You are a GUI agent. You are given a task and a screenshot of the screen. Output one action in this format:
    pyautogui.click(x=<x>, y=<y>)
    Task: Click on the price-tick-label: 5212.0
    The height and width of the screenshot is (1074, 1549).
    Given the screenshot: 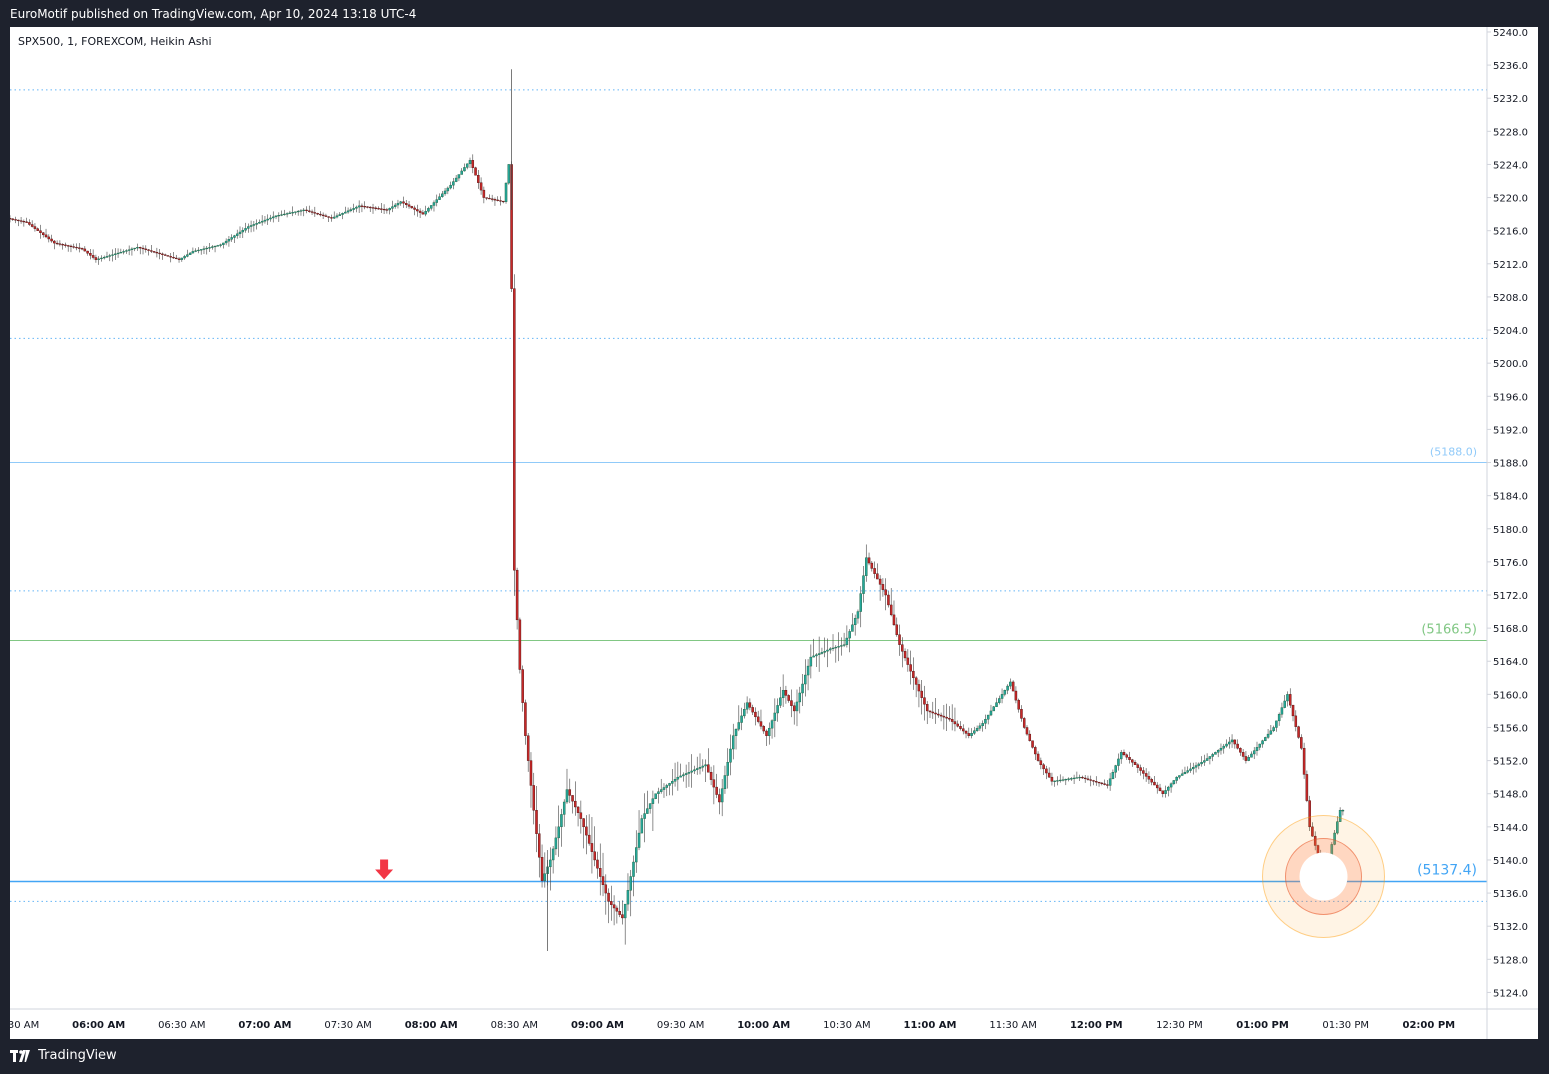 What is the action you would take?
    pyautogui.click(x=1510, y=265)
    